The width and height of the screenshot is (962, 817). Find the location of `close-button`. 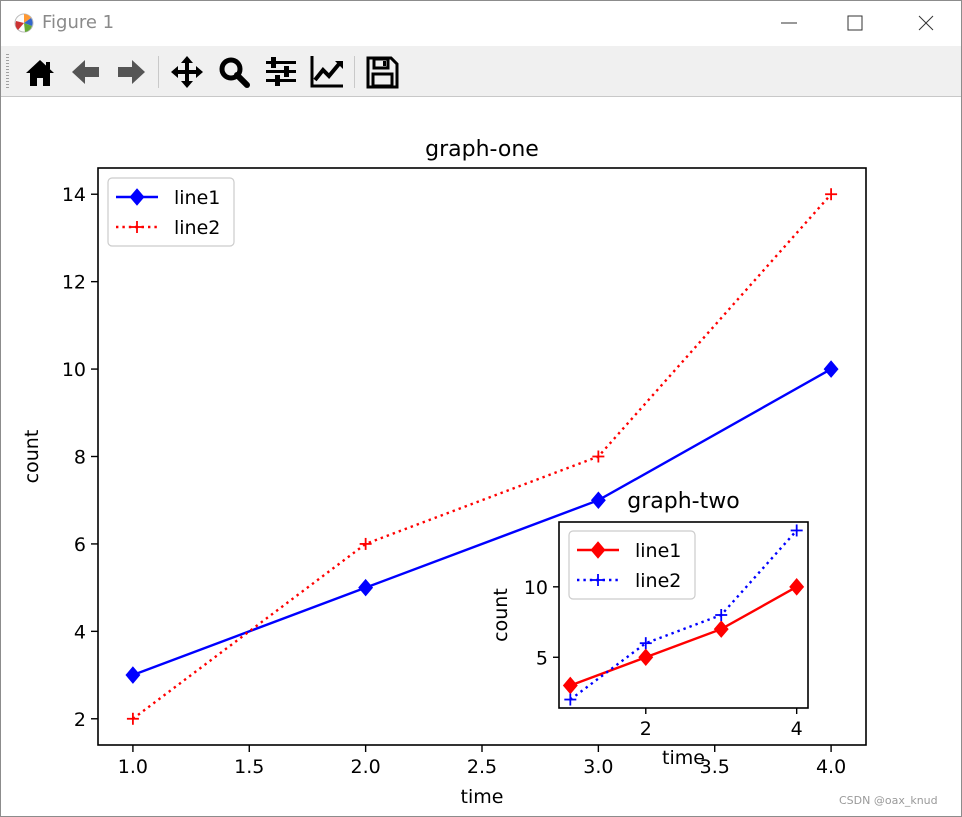

close-button is located at coordinates (926, 23).